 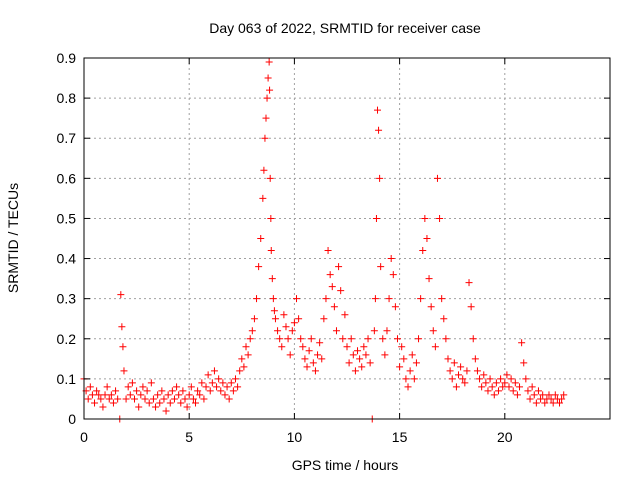 I want to click on y-tick-label: 0.9, so click(x=67, y=58).